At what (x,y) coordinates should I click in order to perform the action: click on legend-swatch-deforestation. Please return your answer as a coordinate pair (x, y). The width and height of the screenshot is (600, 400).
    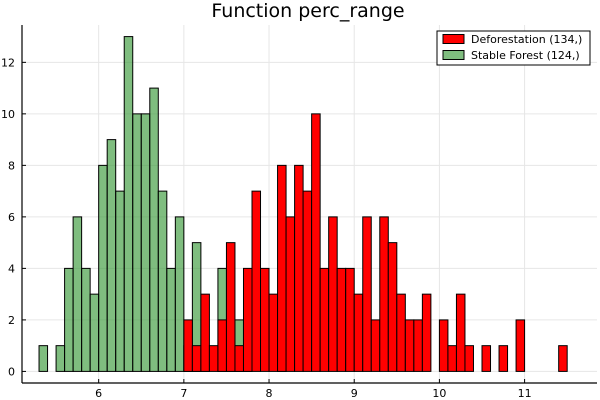
    Looking at the image, I should click on (453, 39).